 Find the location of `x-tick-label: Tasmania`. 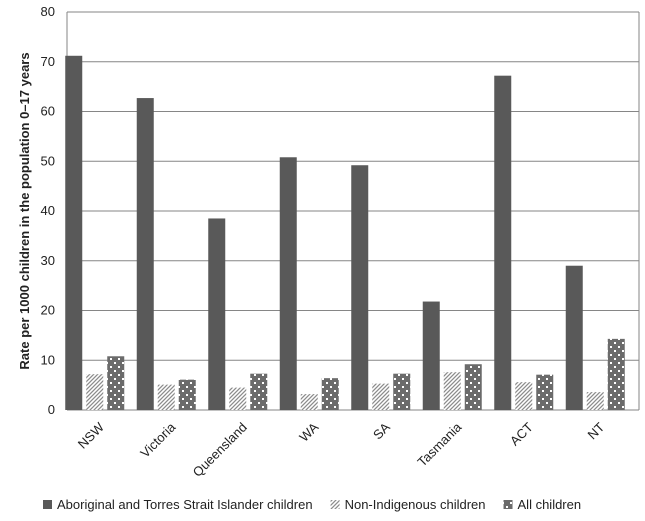

x-tick-label: Tasmania is located at coordinates (439, 444).